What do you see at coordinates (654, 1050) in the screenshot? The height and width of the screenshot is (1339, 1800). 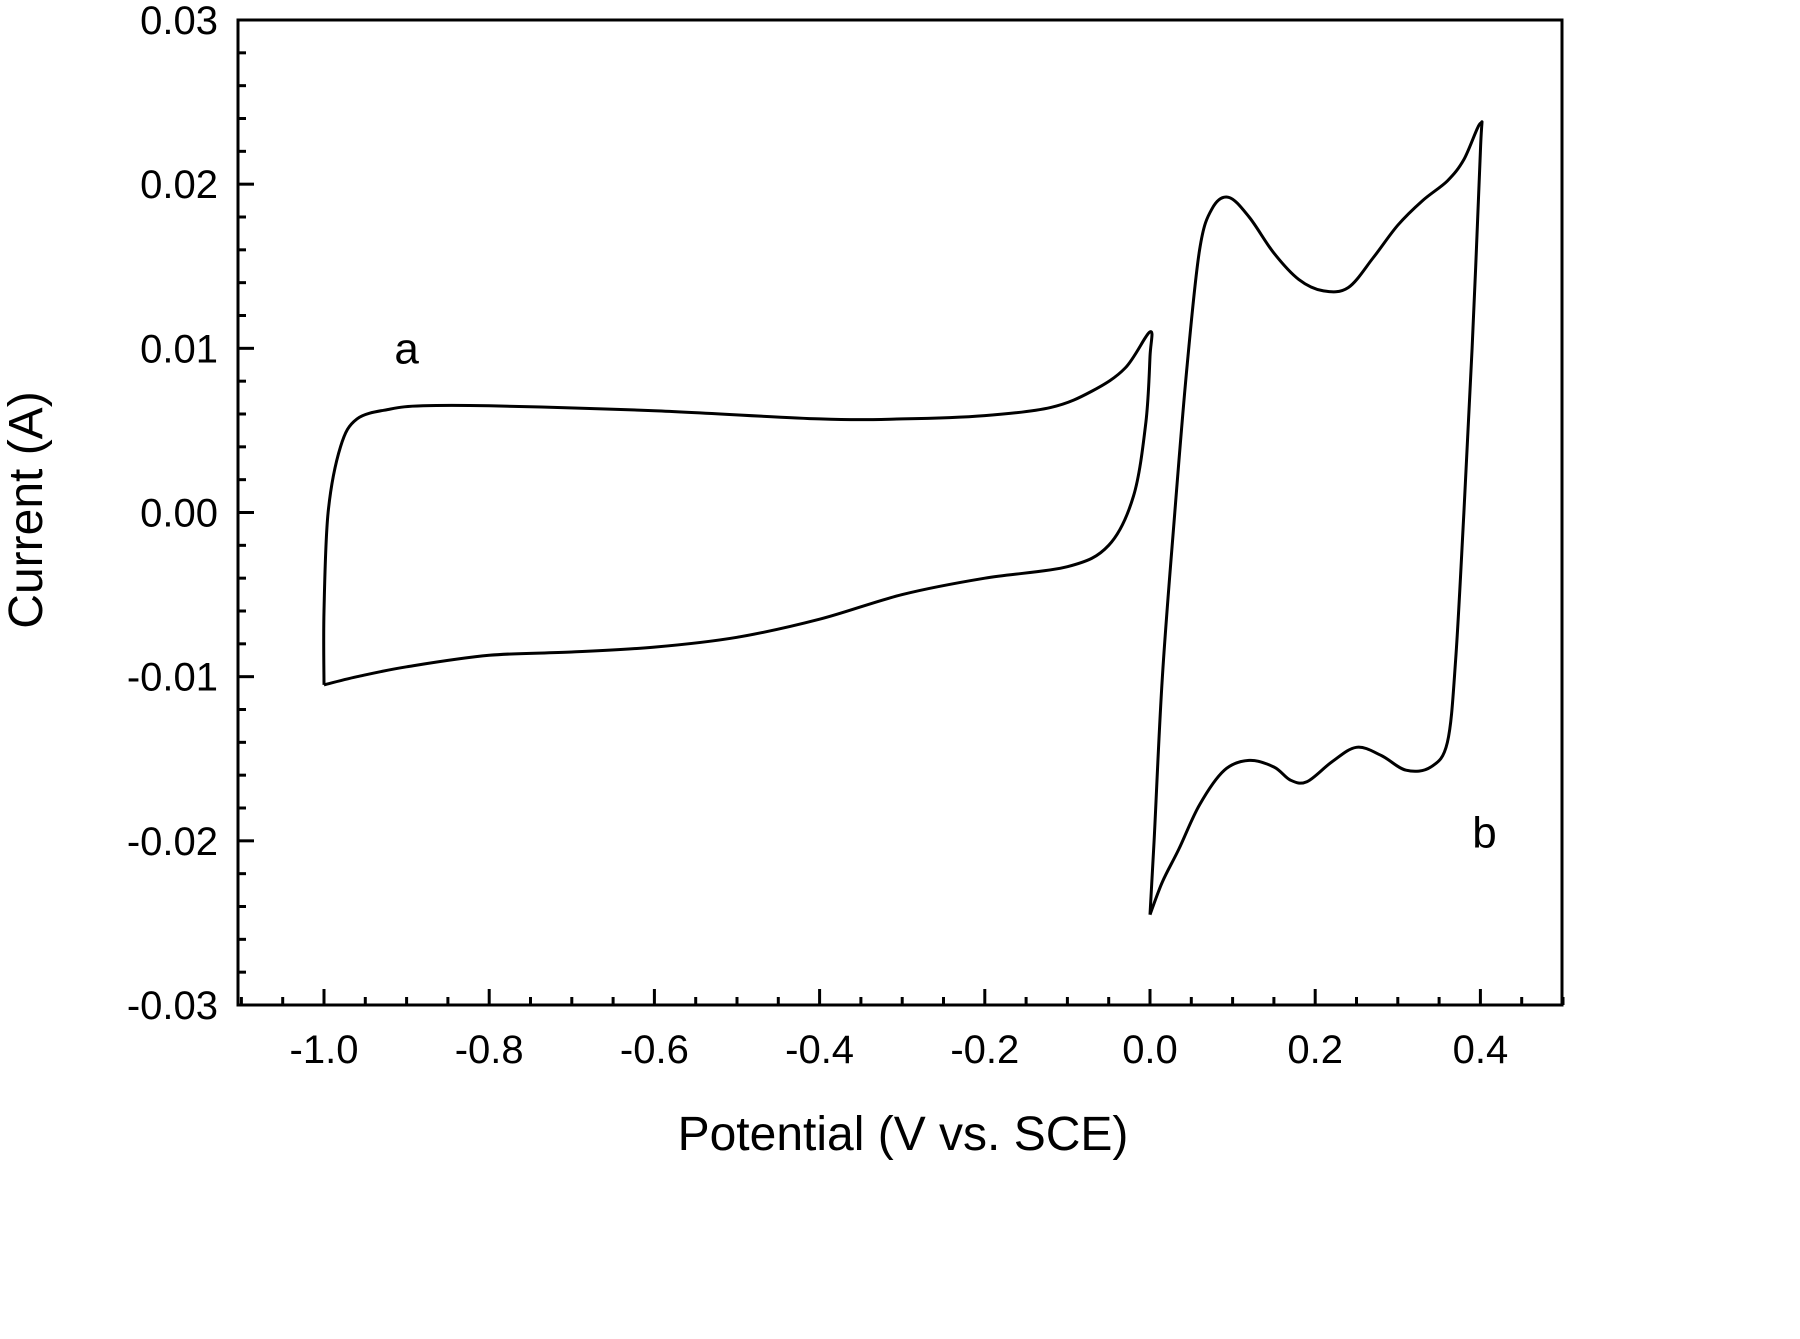 I see `x-tick-label: -0.6` at bounding box center [654, 1050].